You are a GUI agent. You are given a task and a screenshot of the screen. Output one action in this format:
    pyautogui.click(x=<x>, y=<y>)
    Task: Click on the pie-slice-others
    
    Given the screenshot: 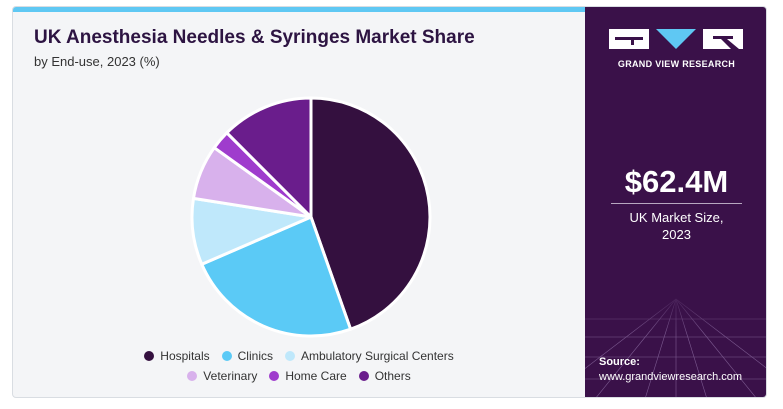 What is the action you would take?
    pyautogui.click(x=269, y=157)
    